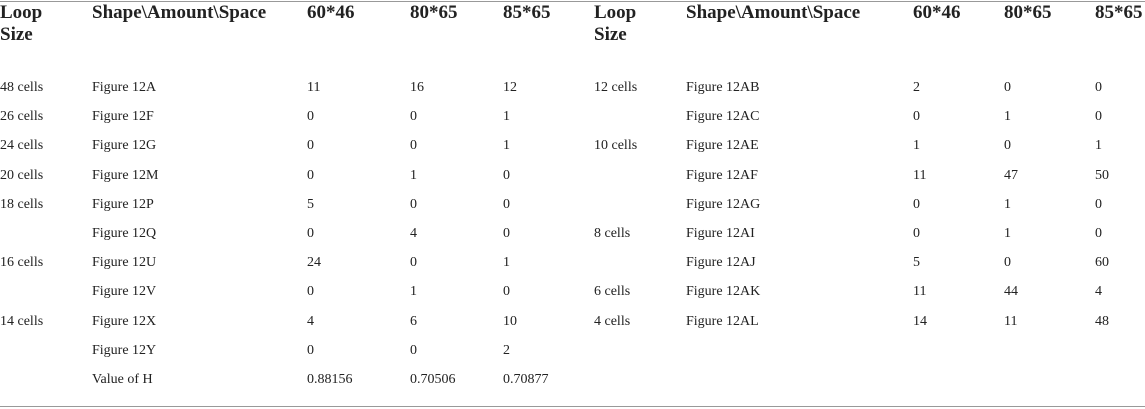  What do you see at coordinates (124, 321) in the screenshot?
I see `table-cell: Figure 12X` at bounding box center [124, 321].